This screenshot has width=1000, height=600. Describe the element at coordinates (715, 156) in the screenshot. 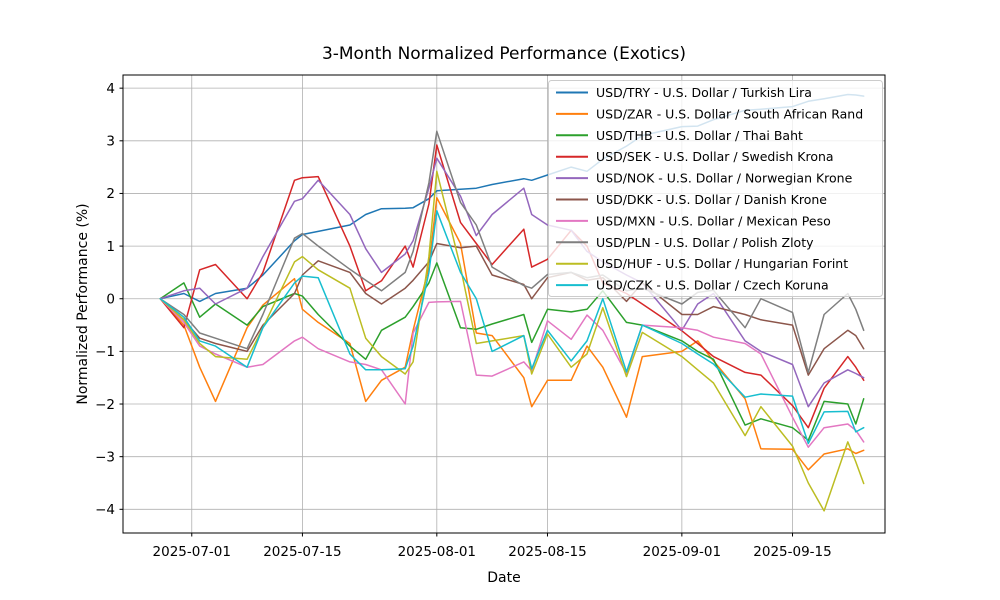

I see `legend-label: USD/SEK - U.S. Dollar / Swedish Krona` at that location.